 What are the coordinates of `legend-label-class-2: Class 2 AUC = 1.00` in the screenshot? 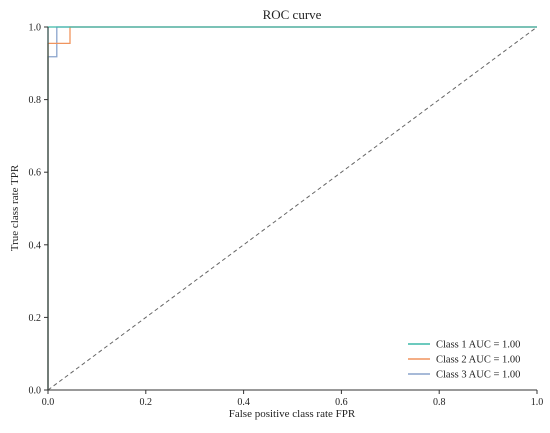 It's located at (478, 360).